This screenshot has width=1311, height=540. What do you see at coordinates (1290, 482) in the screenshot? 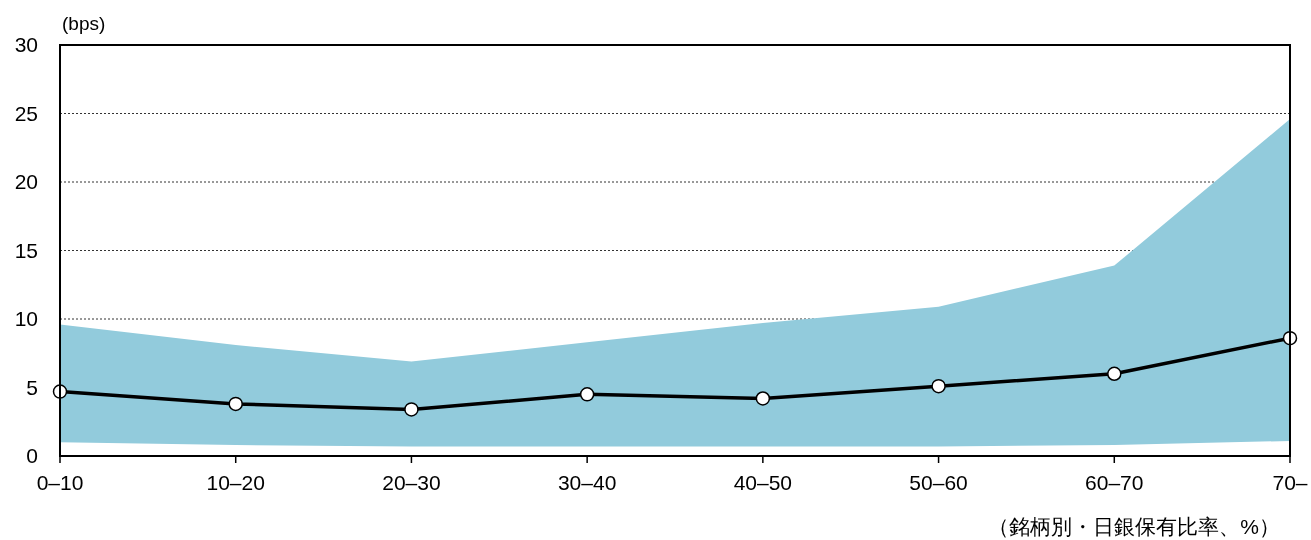
I see `x-tick-label: 70–` at bounding box center [1290, 482].